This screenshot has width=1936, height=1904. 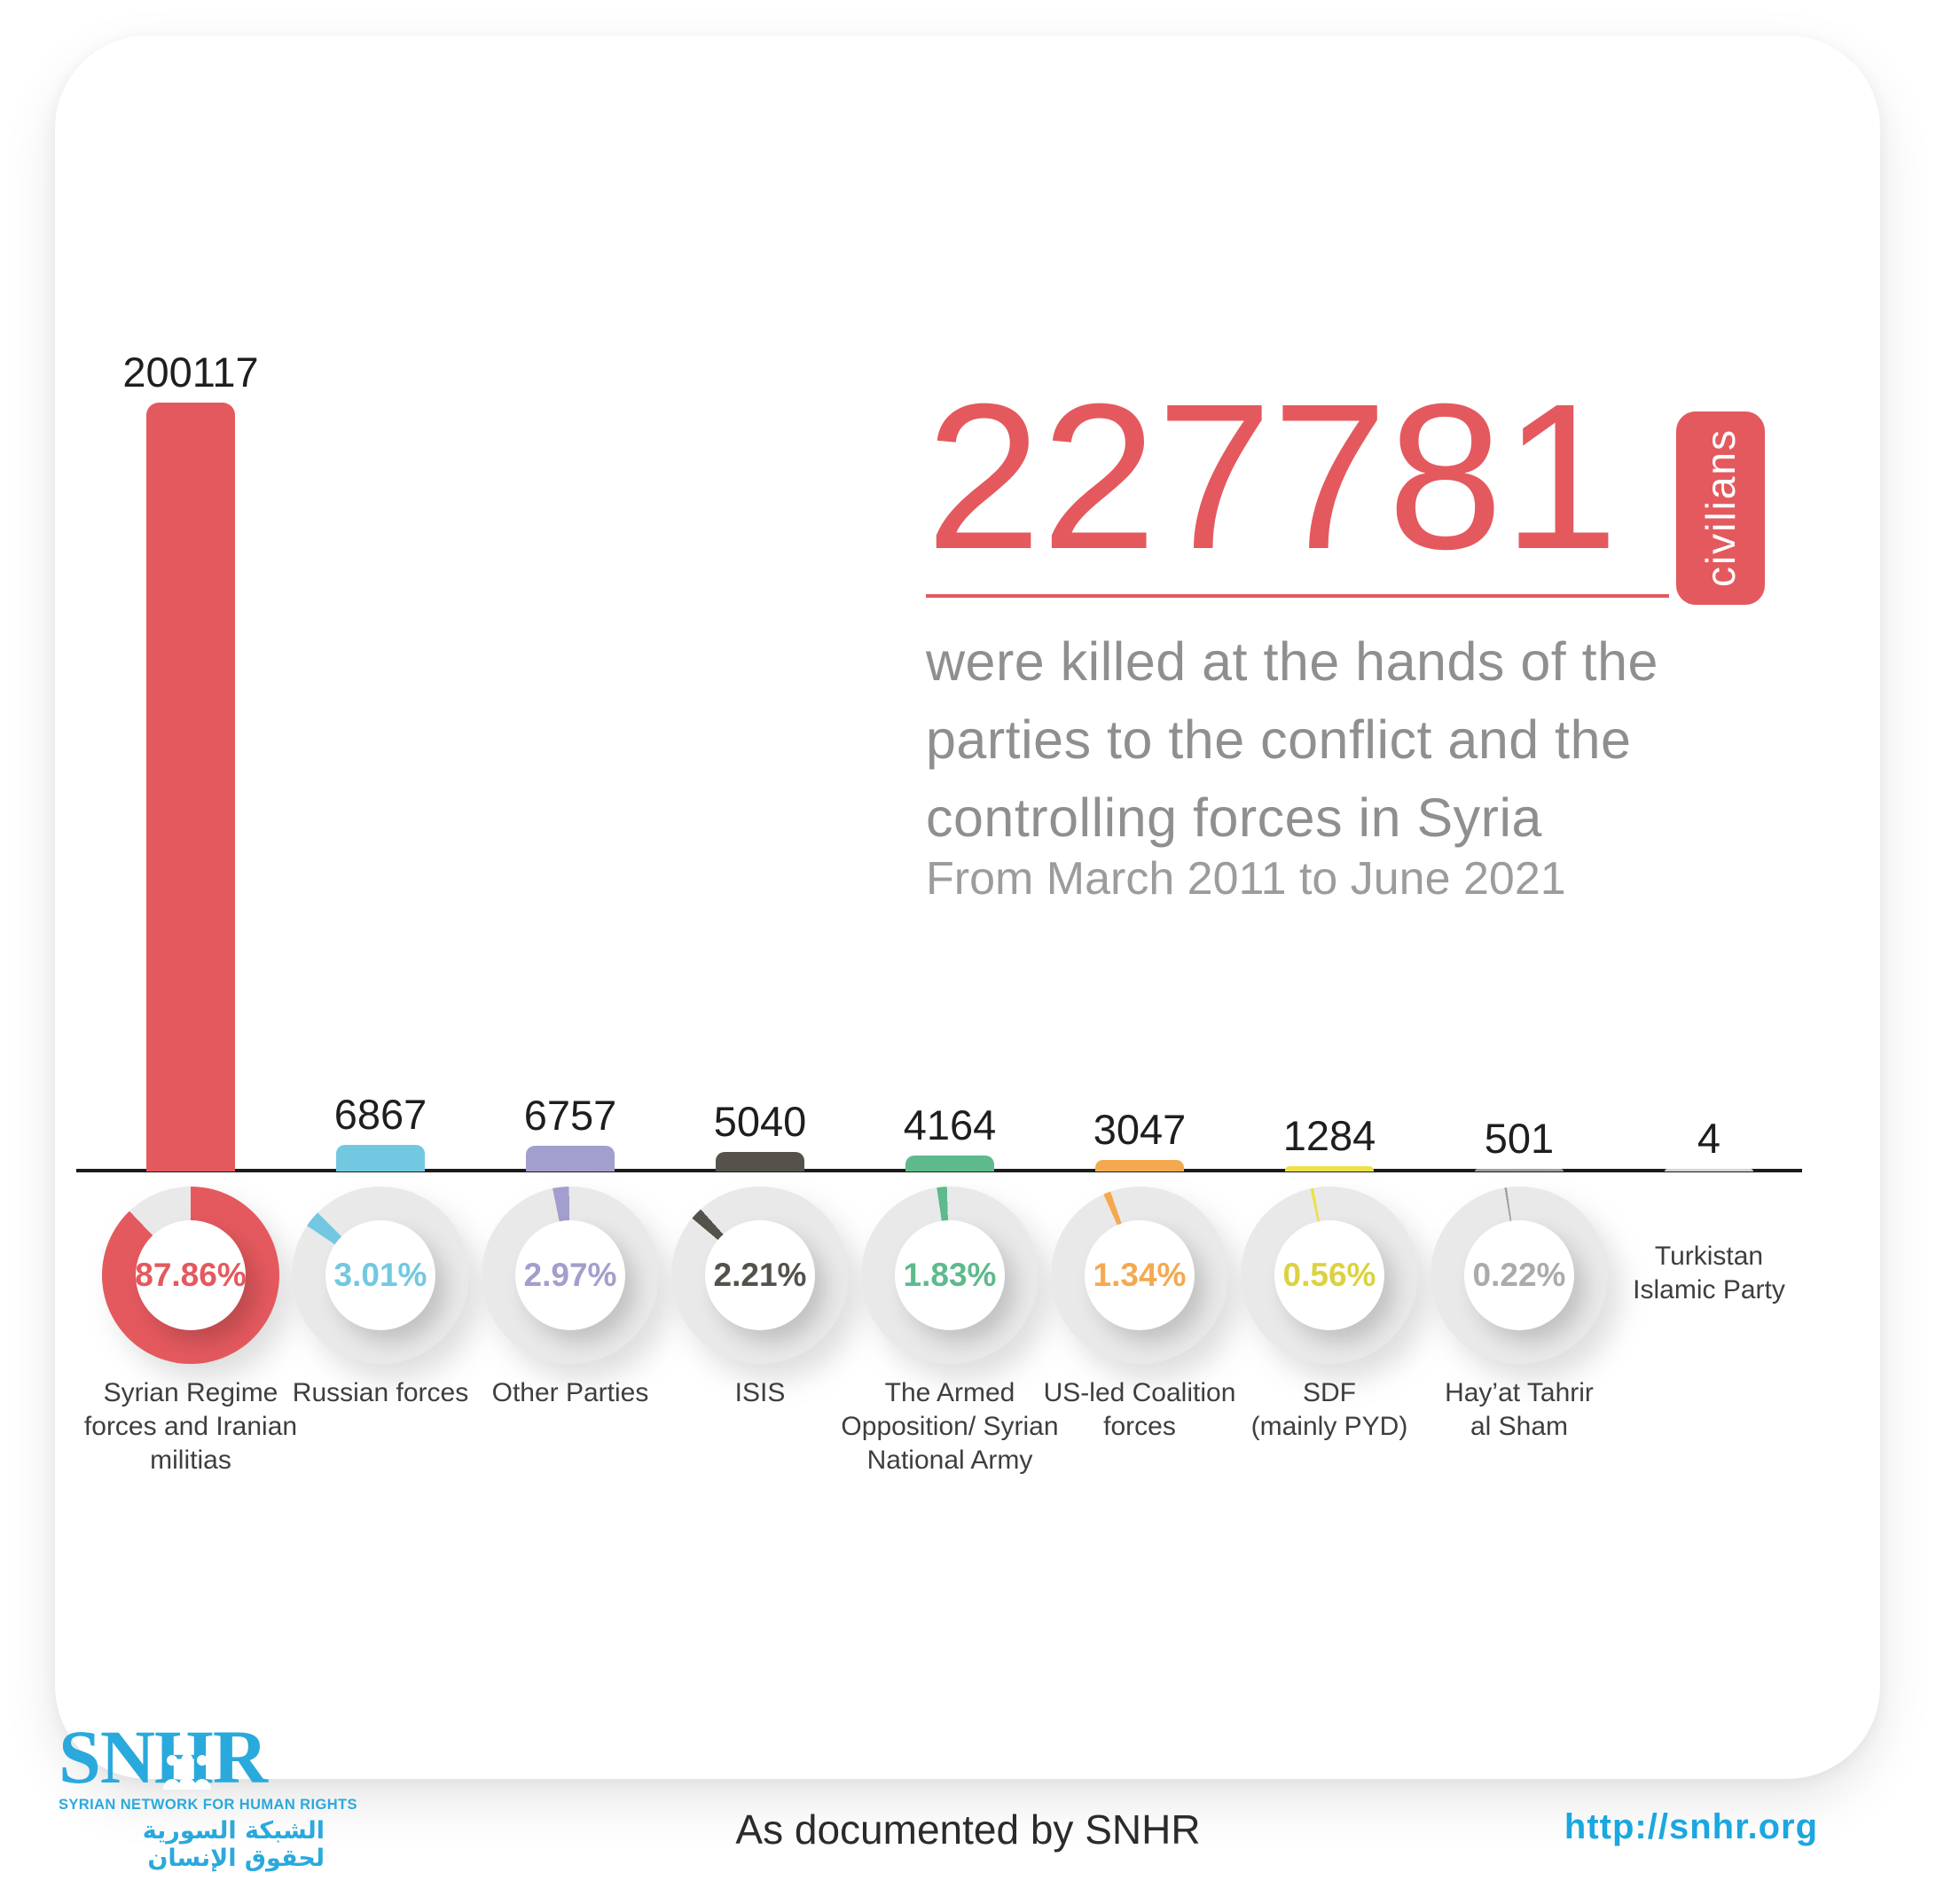 I want to click on civilians-tag-label: civilians, so click(x=1720, y=508).